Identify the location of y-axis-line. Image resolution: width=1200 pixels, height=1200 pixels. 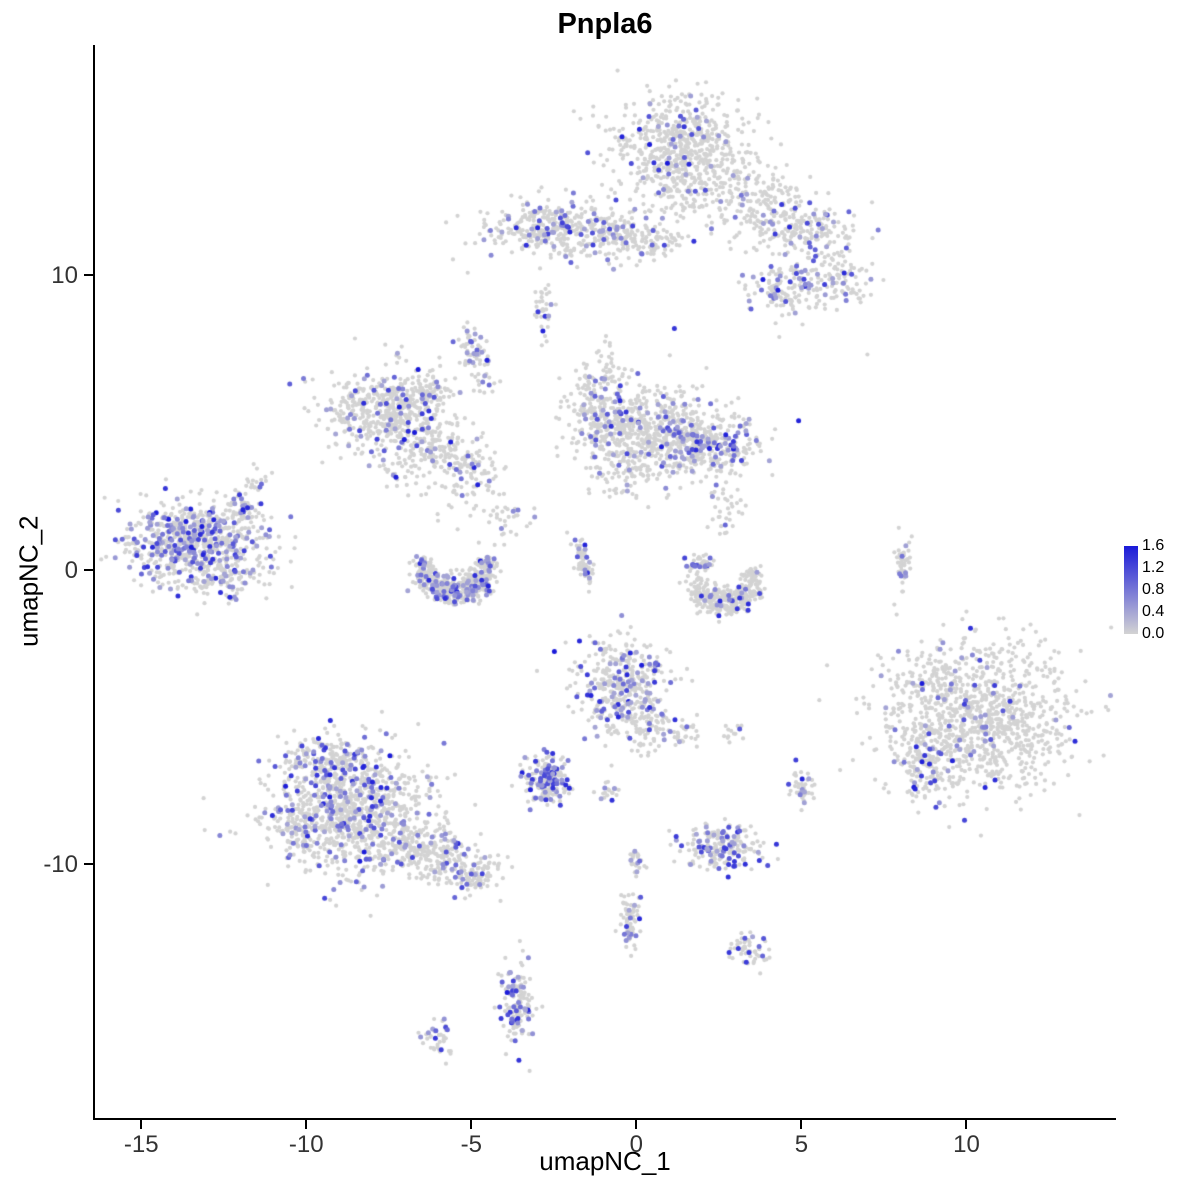
(94, 582).